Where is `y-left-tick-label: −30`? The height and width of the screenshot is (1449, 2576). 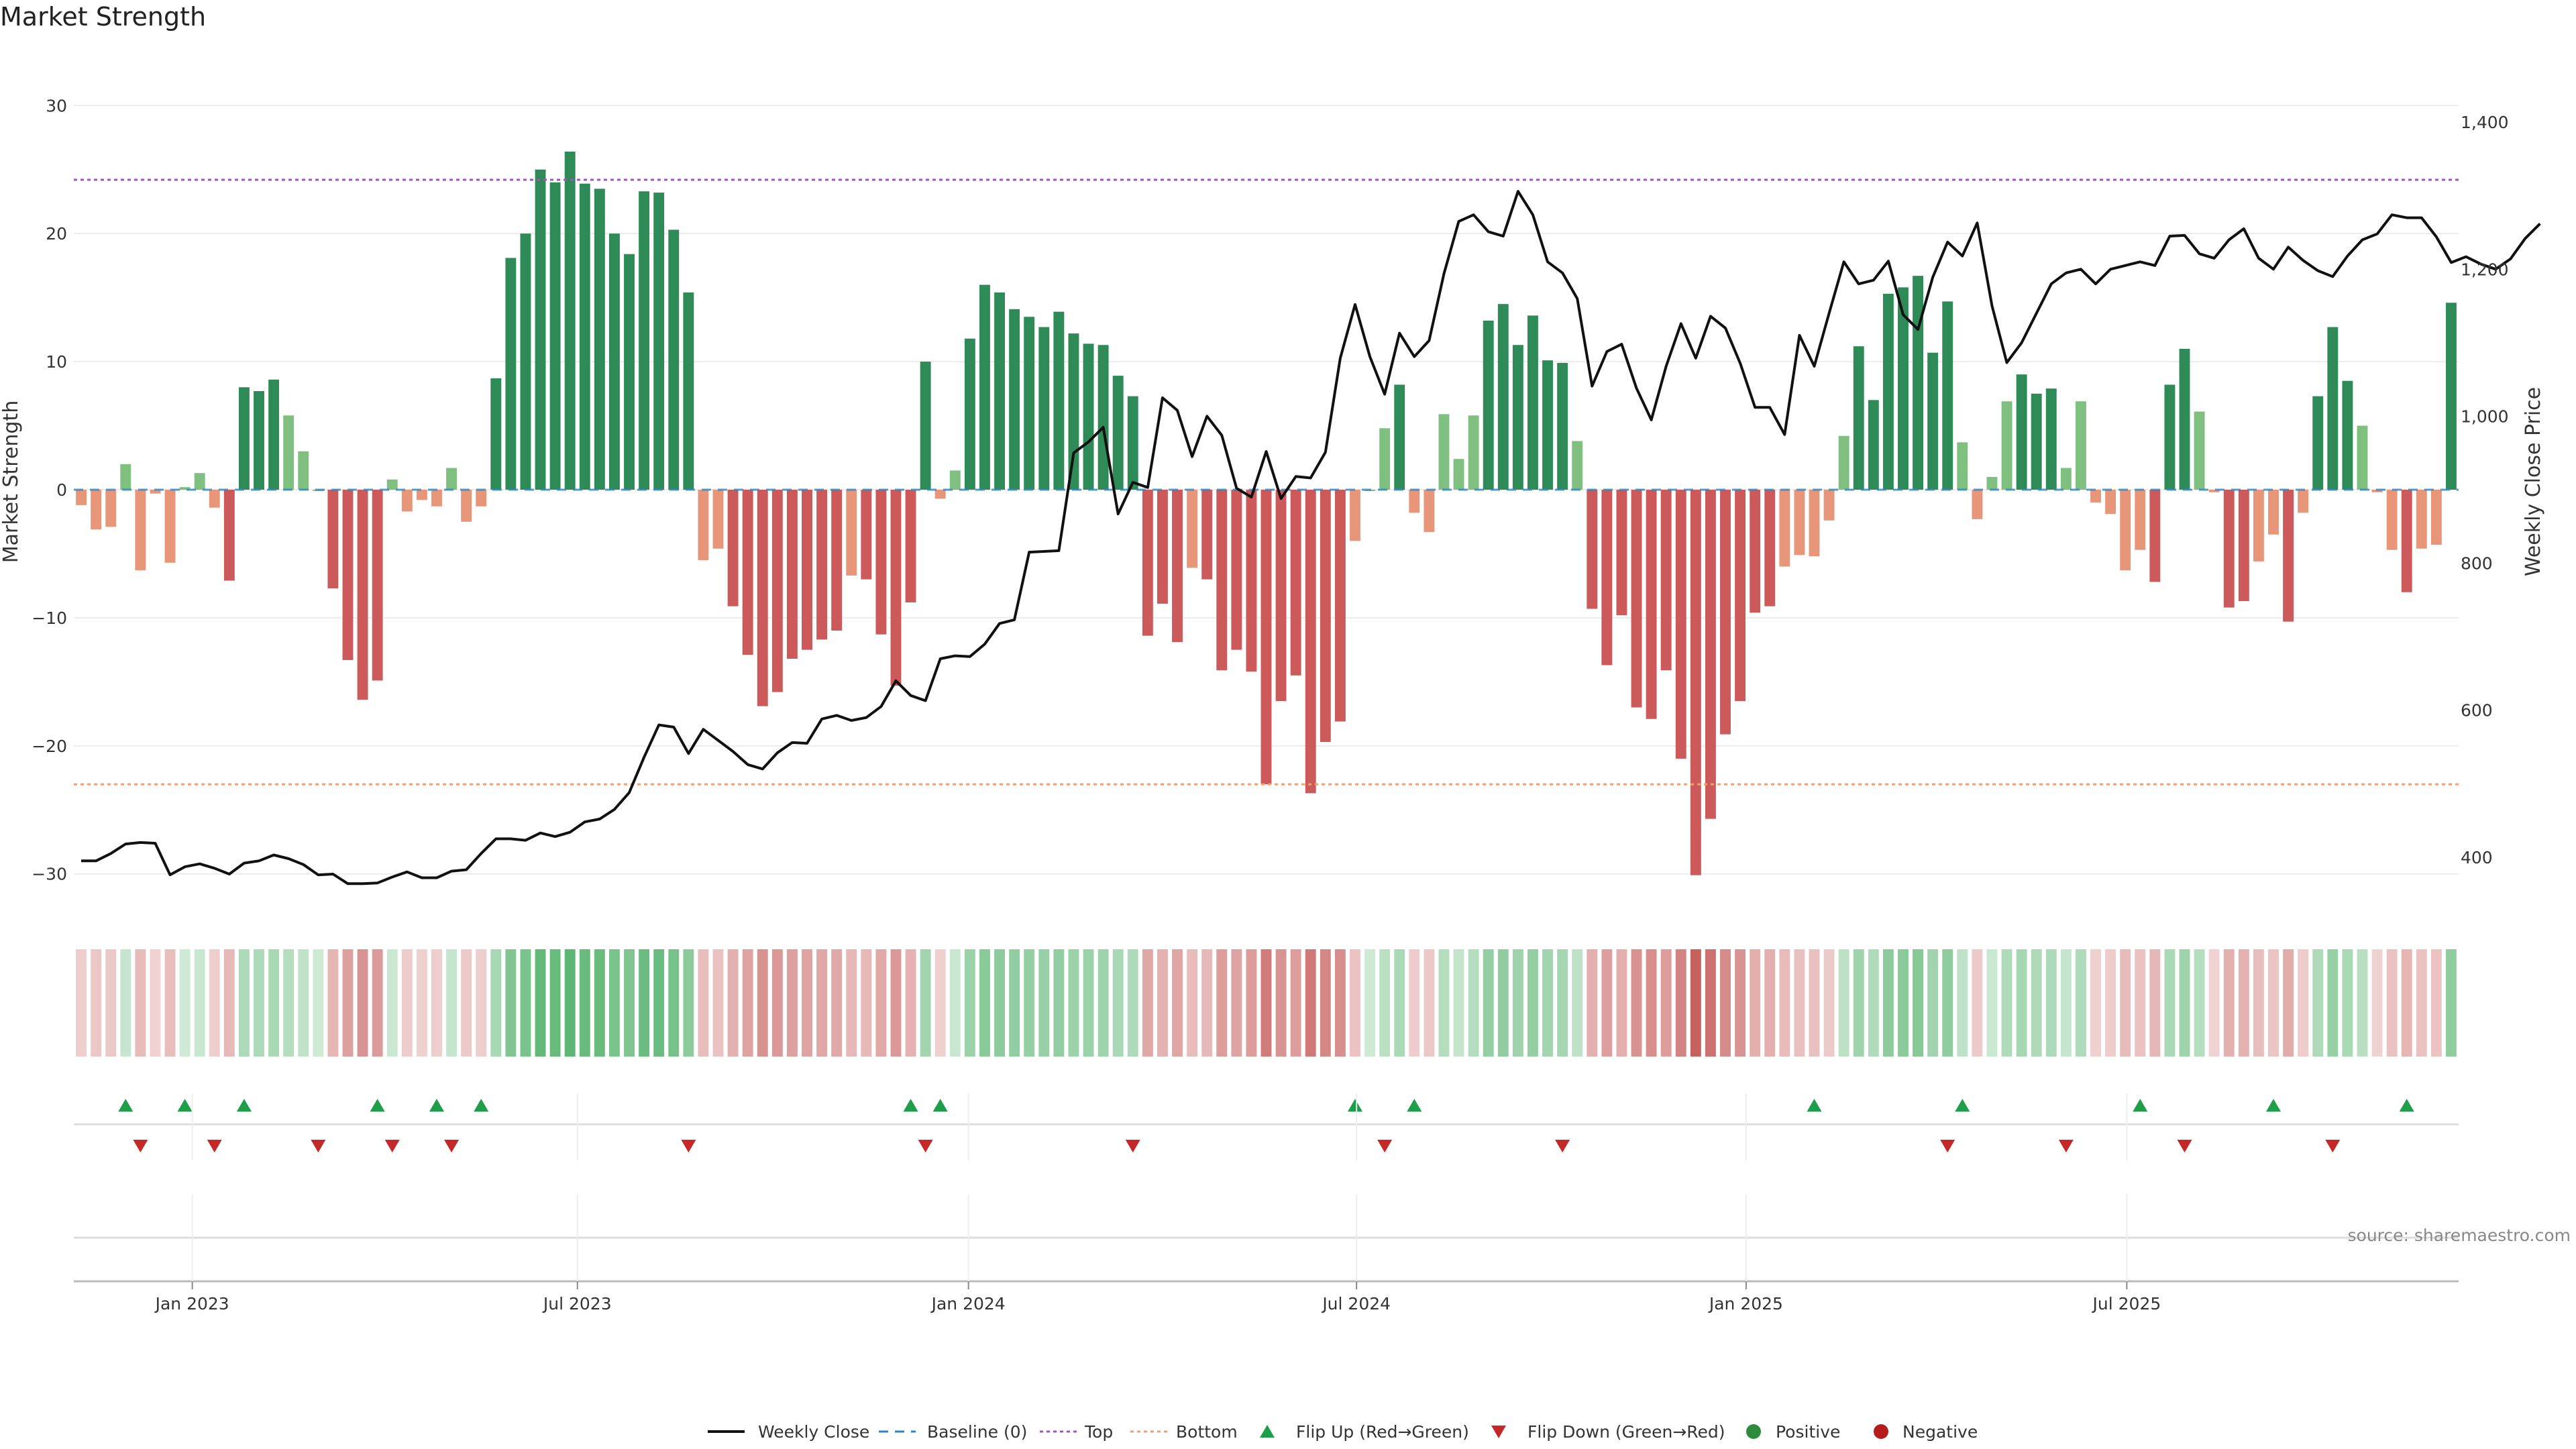 y-left-tick-label: −30 is located at coordinates (49, 874).